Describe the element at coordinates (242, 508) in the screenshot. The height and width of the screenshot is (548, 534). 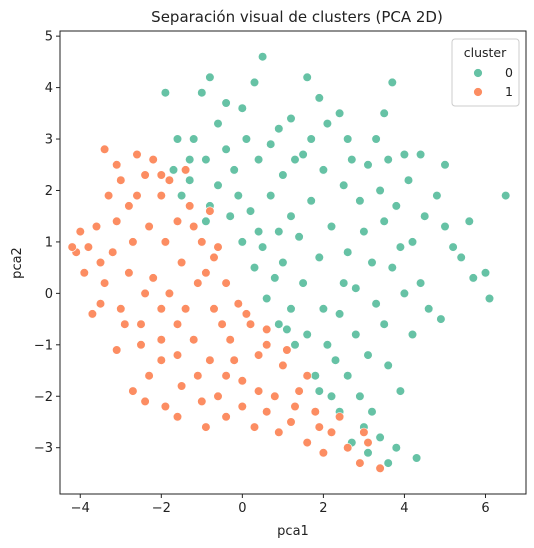
I see `x-tick-label: 0` at that location.